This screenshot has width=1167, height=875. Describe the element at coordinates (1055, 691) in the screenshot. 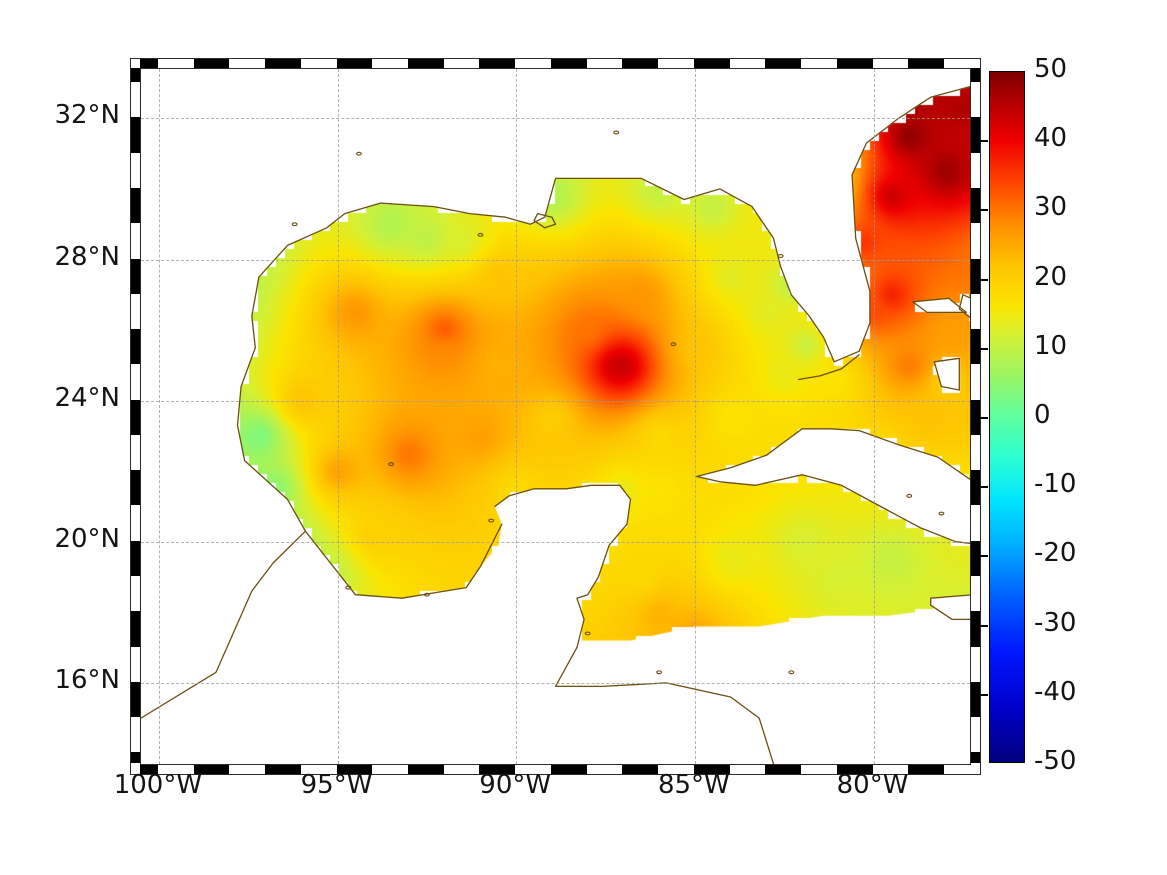

I see `colorbar-tick-label: -40` at that location.